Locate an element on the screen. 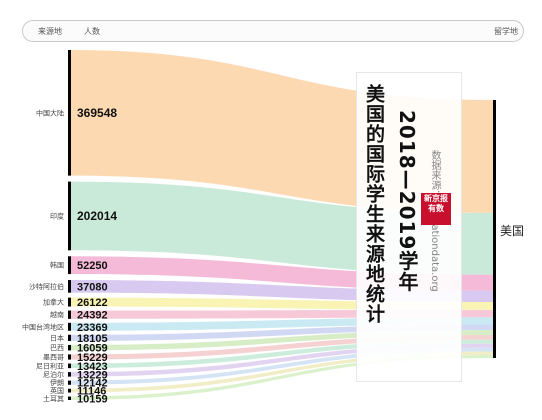  destination-column-header: 留学地 is located at coordinates (506, 31).